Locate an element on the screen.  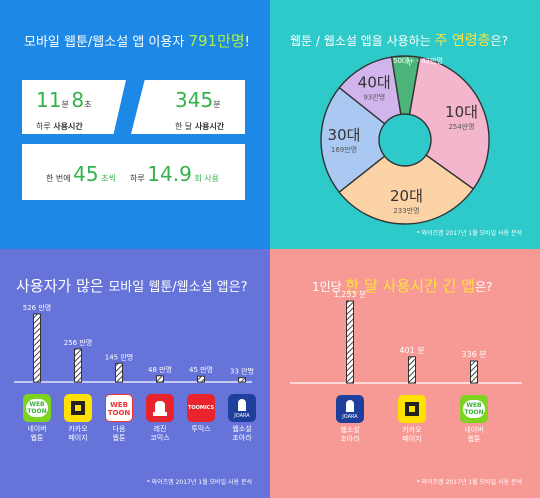
app-name-label-3: 레진 코믹스 is located at coordinates (160, 433).